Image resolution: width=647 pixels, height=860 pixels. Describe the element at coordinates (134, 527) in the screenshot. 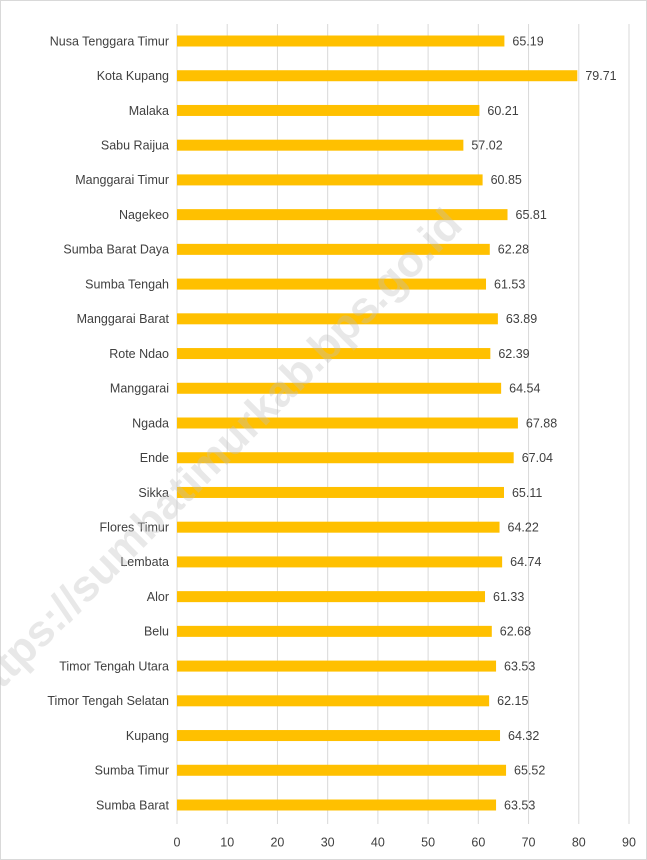

I see `y-tick-label: Flores Timur` at that location.